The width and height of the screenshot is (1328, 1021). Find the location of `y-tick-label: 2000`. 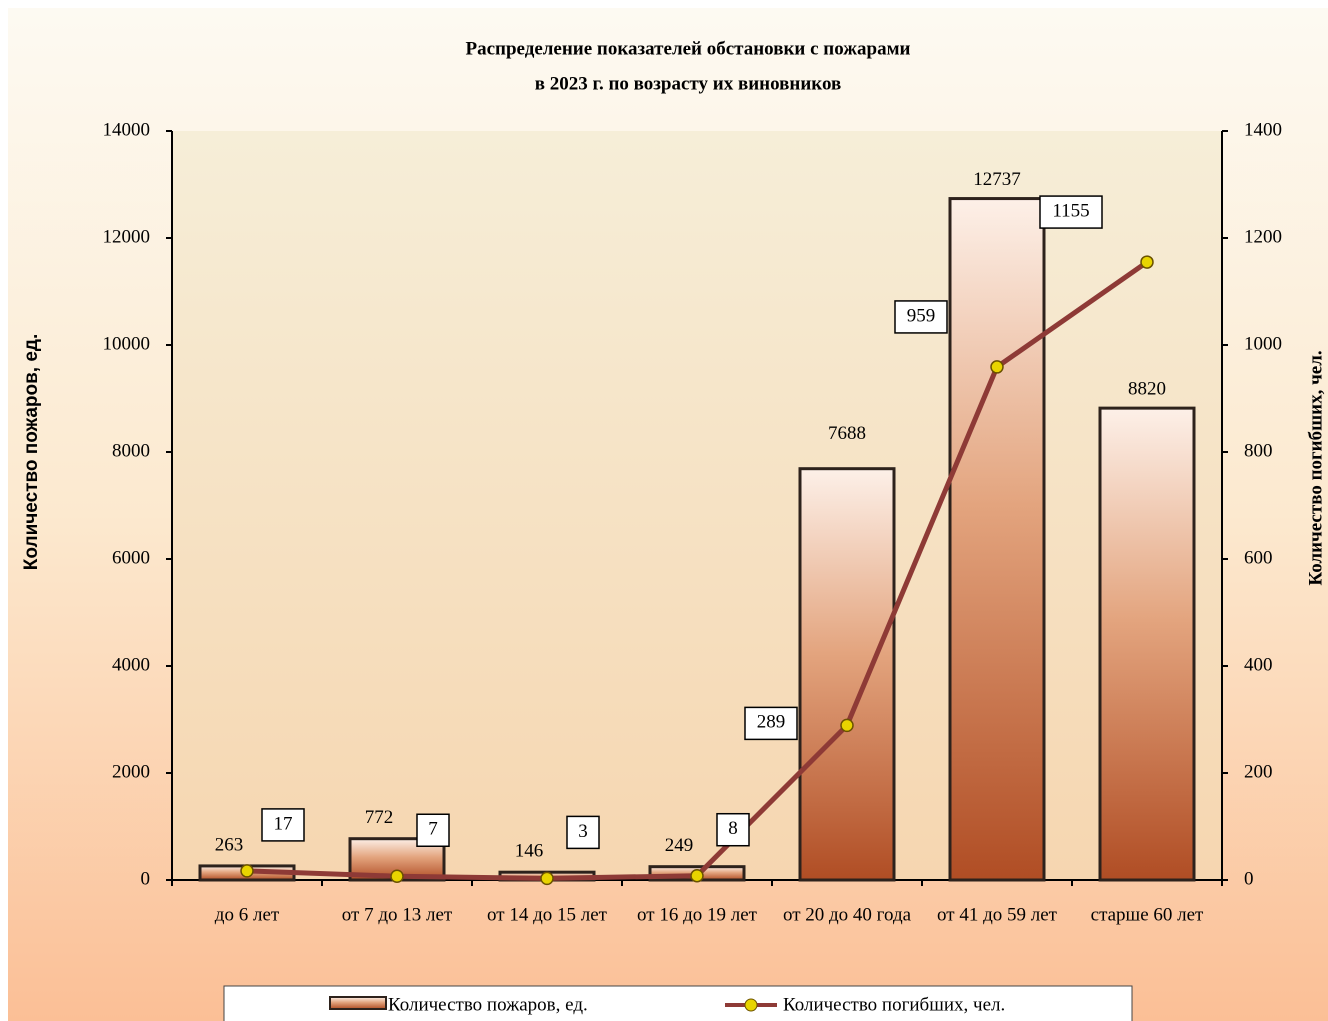

y-tick-label: 2000 is located at coordinates (131, 771).